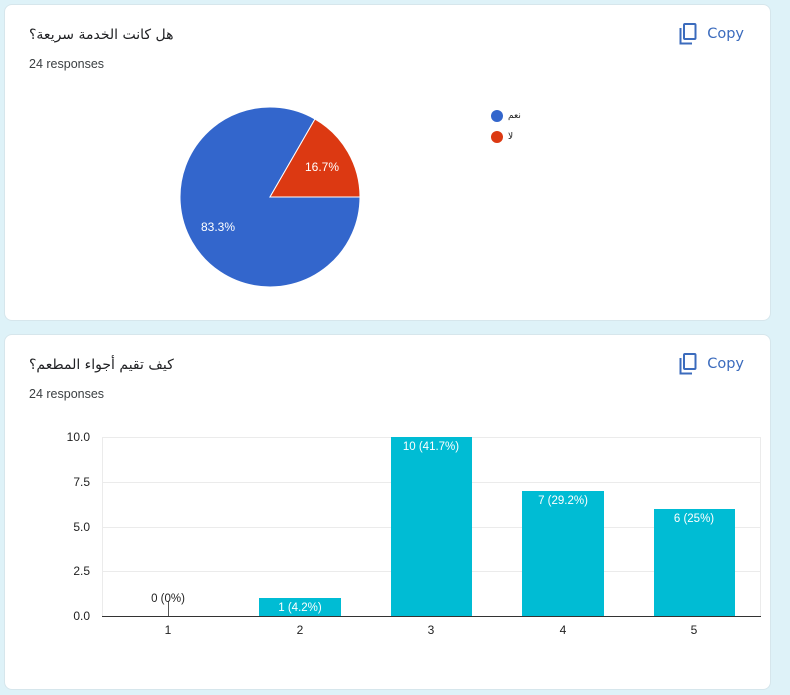  I want to click on question-title: كيف تقيم أجواء المطعم؟, so click(101, 365).